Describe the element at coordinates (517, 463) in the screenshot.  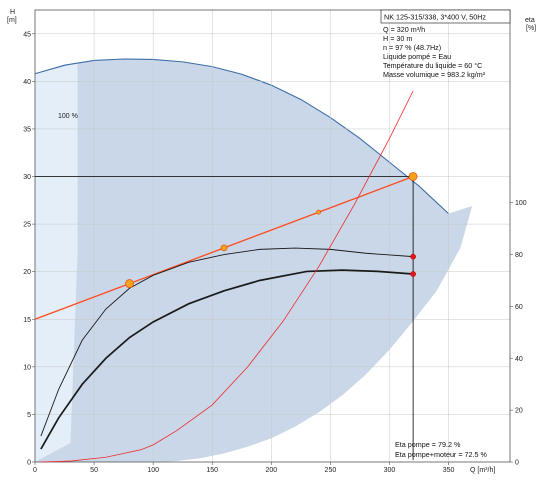
I see `y2-tick-label: 0` at that location.